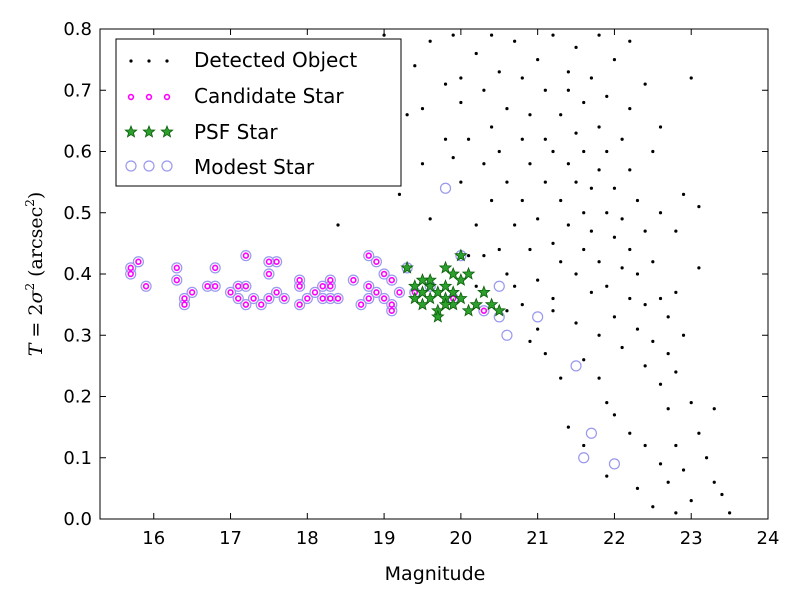 This screenshot has width=800, height=600. Describe the element at coordinates (254, 167) in the screenshot. I see `legend-label-modest: Modest Star` at that location.